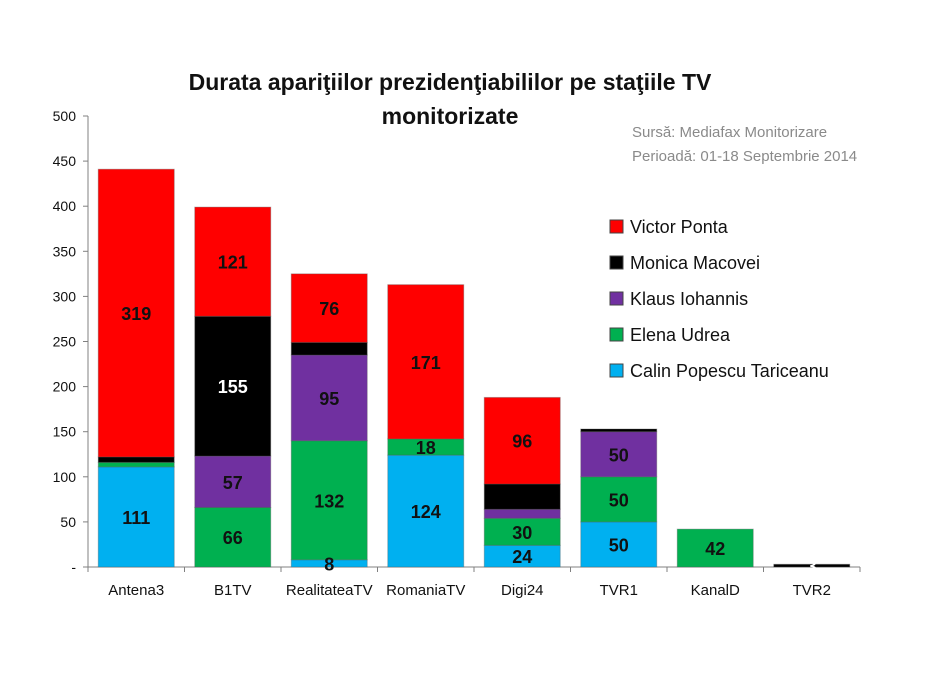 This screenshot has height=700, width=933. I want to click on data-label: 111, so click(136, 518).